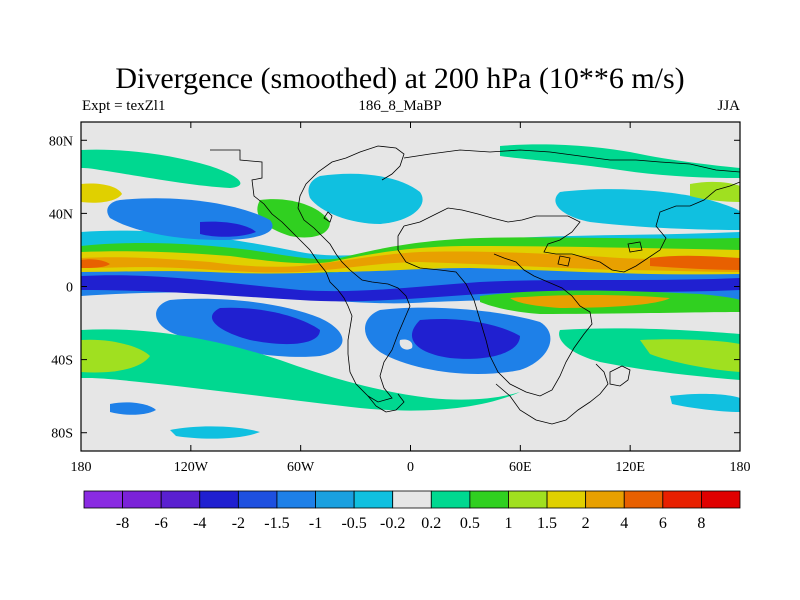 Image resolution: width=800 pixels, height=600 pixels. Describe the element at coordinates (386, 403) in the screenshot. I see `coastline-south-america` at that location.